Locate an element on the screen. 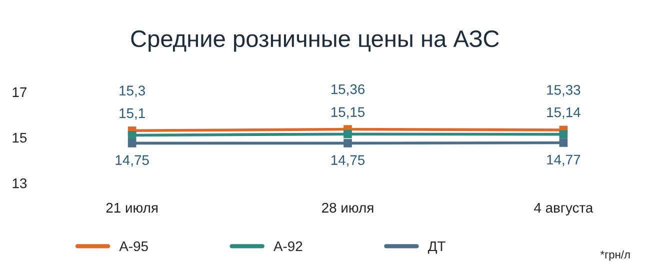 This screenshot has height=272, width=650. data-label: 15,3 is located at coordinates (132, 92).